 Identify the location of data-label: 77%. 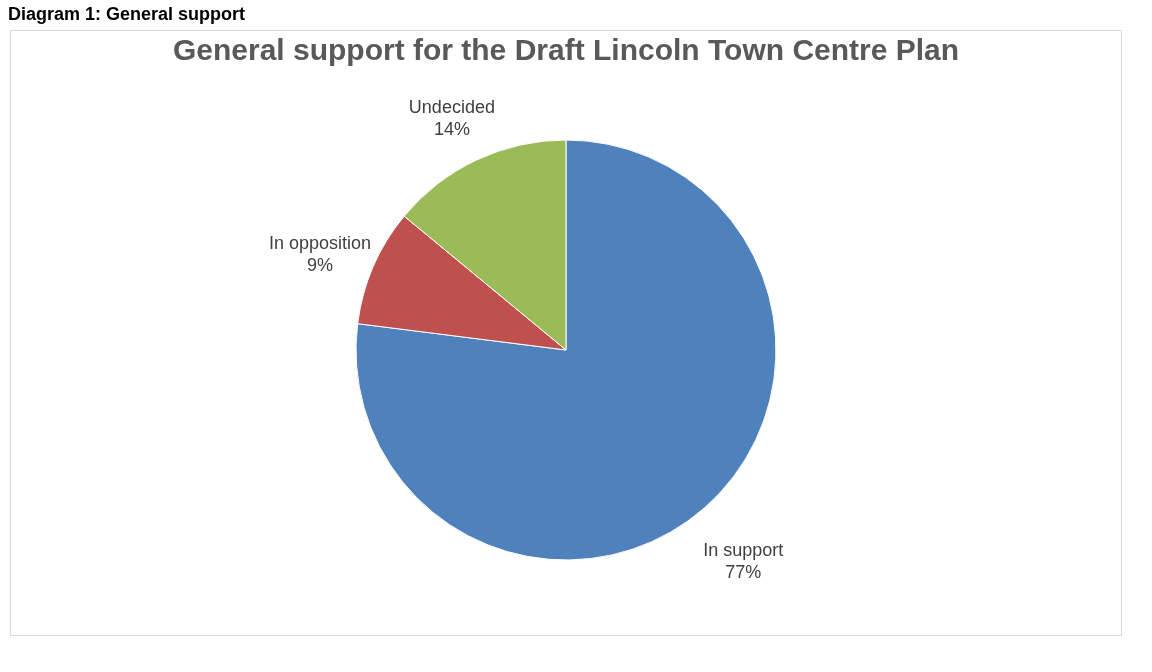
(743, 572).